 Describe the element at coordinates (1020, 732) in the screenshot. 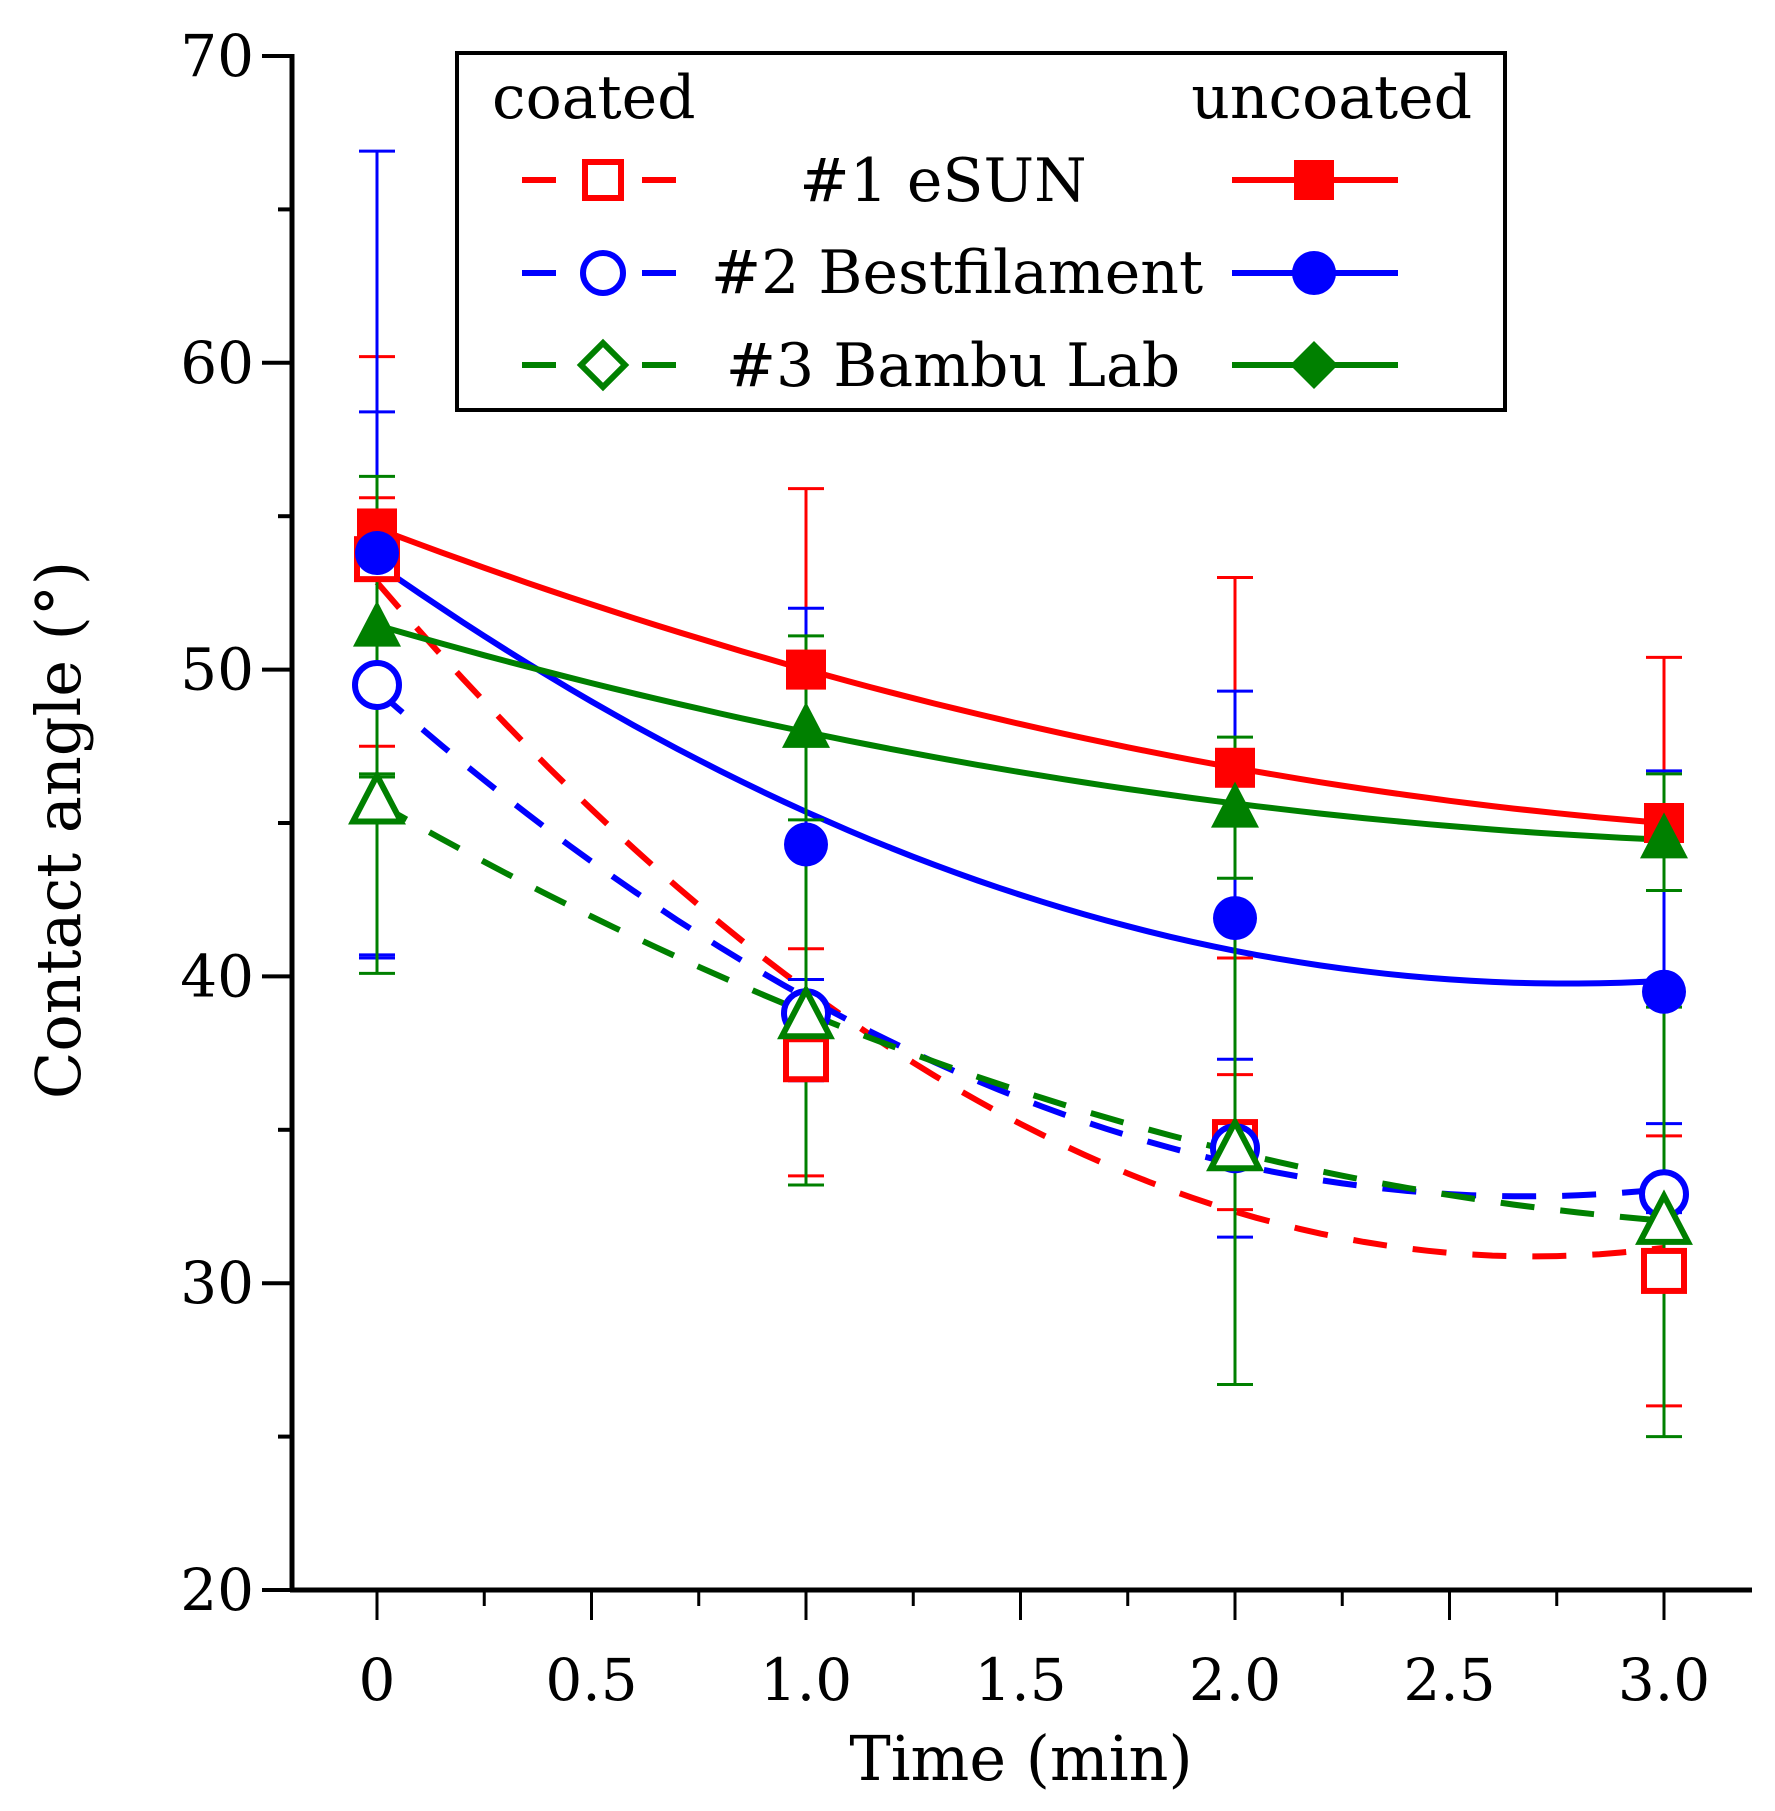

I see `fit-curve--3-bambu-lab-uncoated` at that location.